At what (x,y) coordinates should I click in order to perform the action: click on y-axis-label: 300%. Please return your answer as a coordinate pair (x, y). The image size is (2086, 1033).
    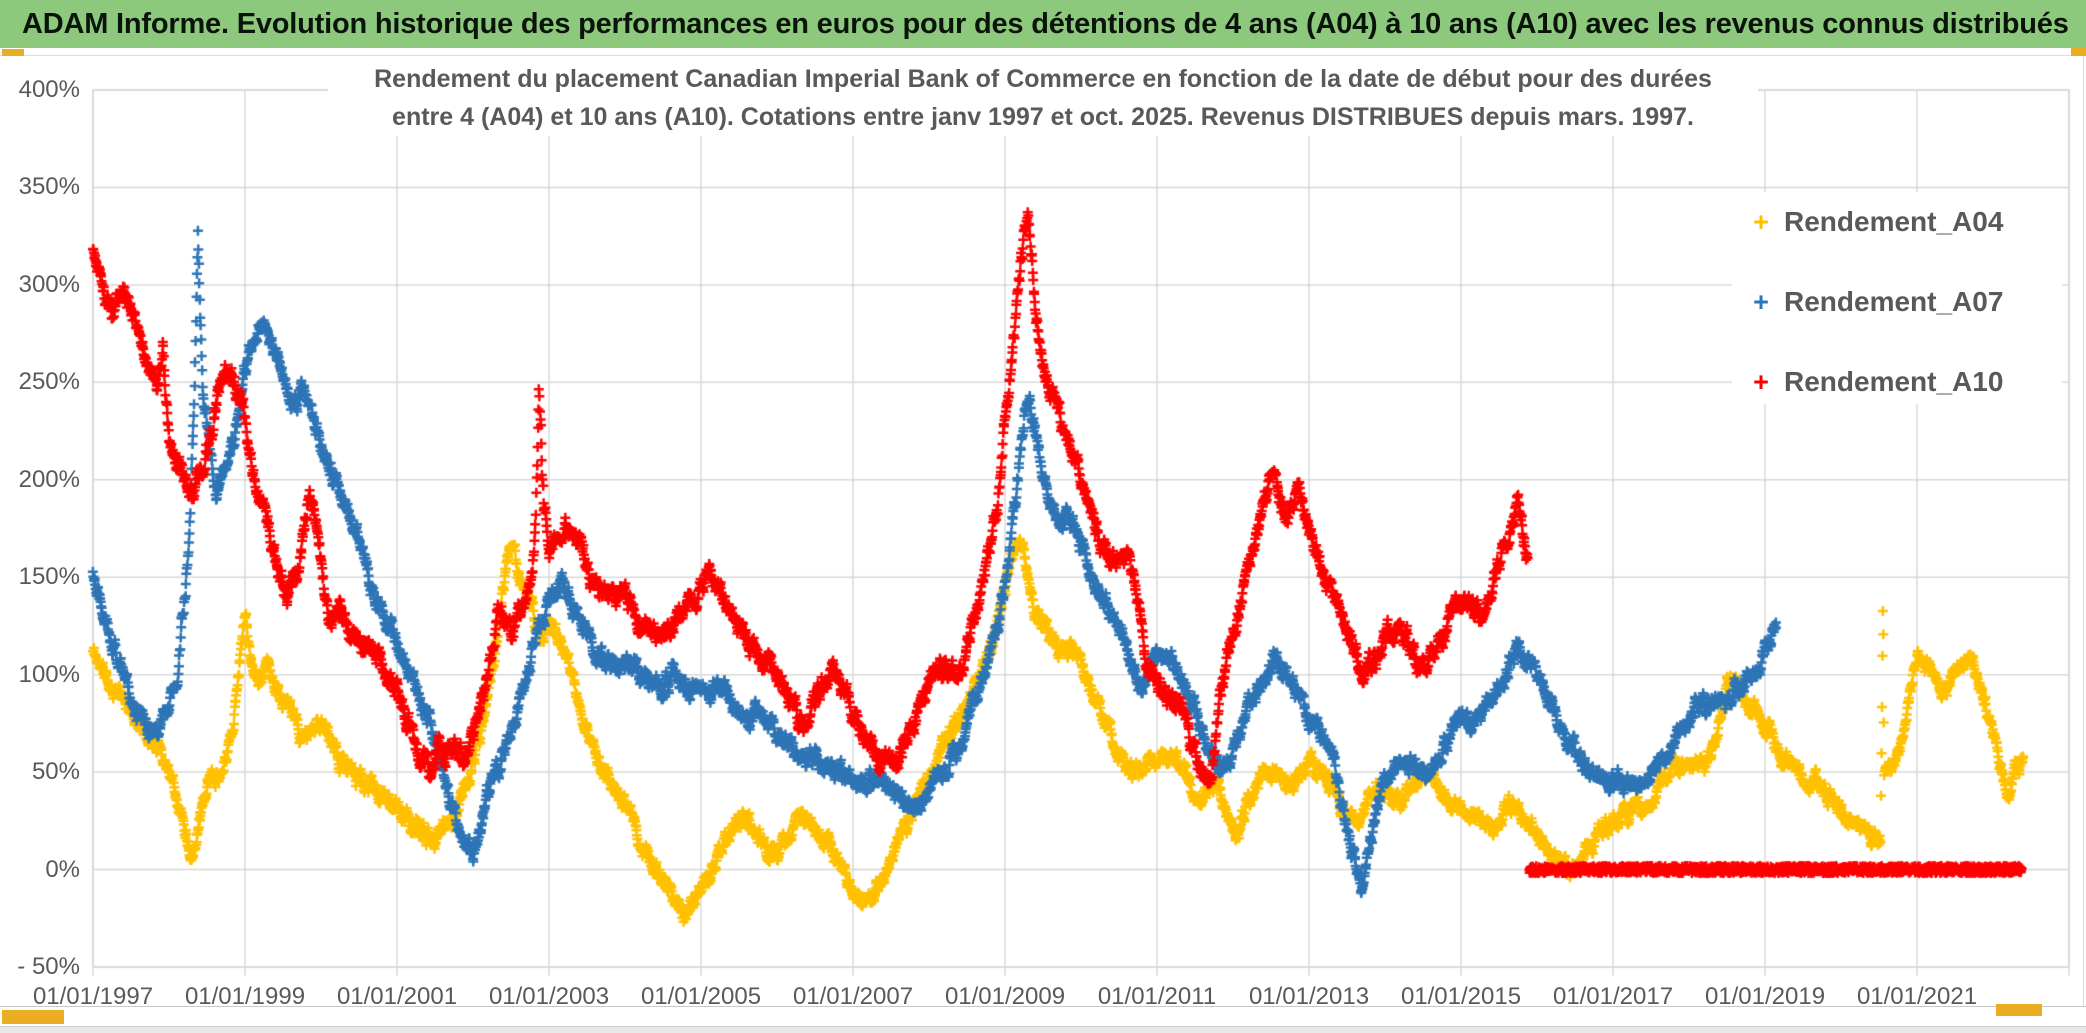
    Looking at the image, I should click on (49, 284).